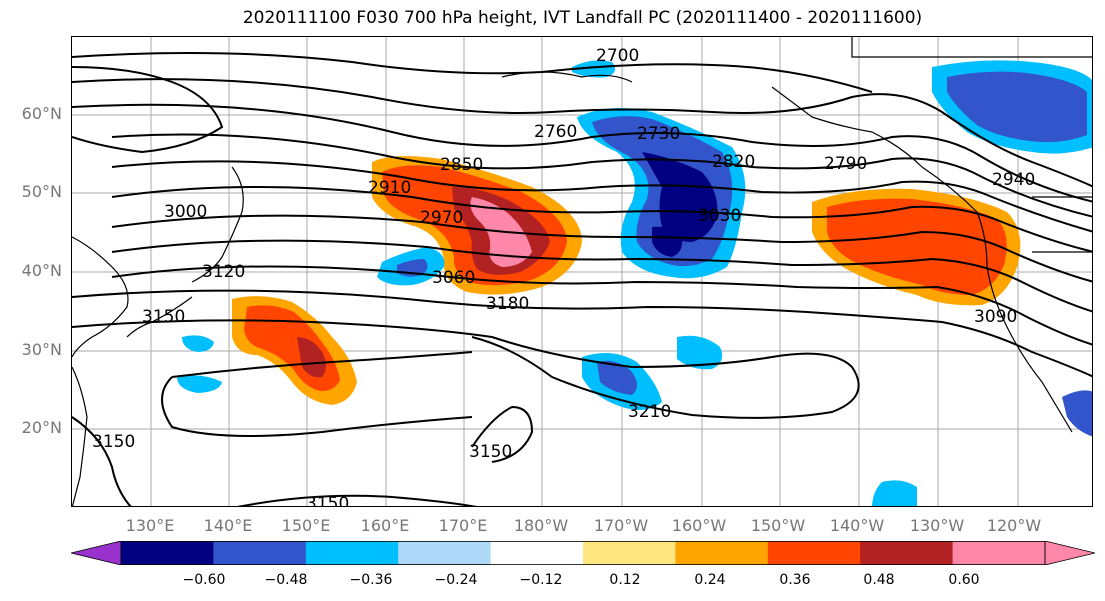 Image resolution: width=1105 pixels, height=601 pixels. Describe the element at coordinates (41, 191) in the screenshot. I see `lat-label-50n: 50°N` at that location.